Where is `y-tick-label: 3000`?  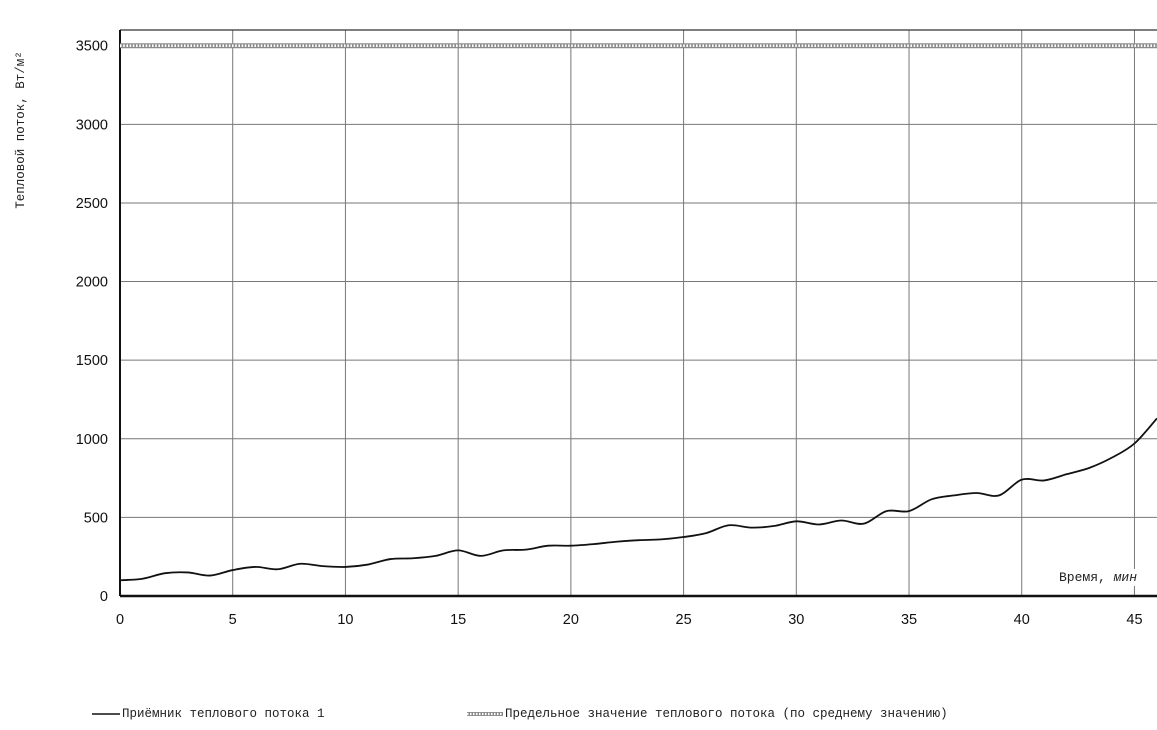
y-tick-label: 3000 is located at coordinates (92, 125).